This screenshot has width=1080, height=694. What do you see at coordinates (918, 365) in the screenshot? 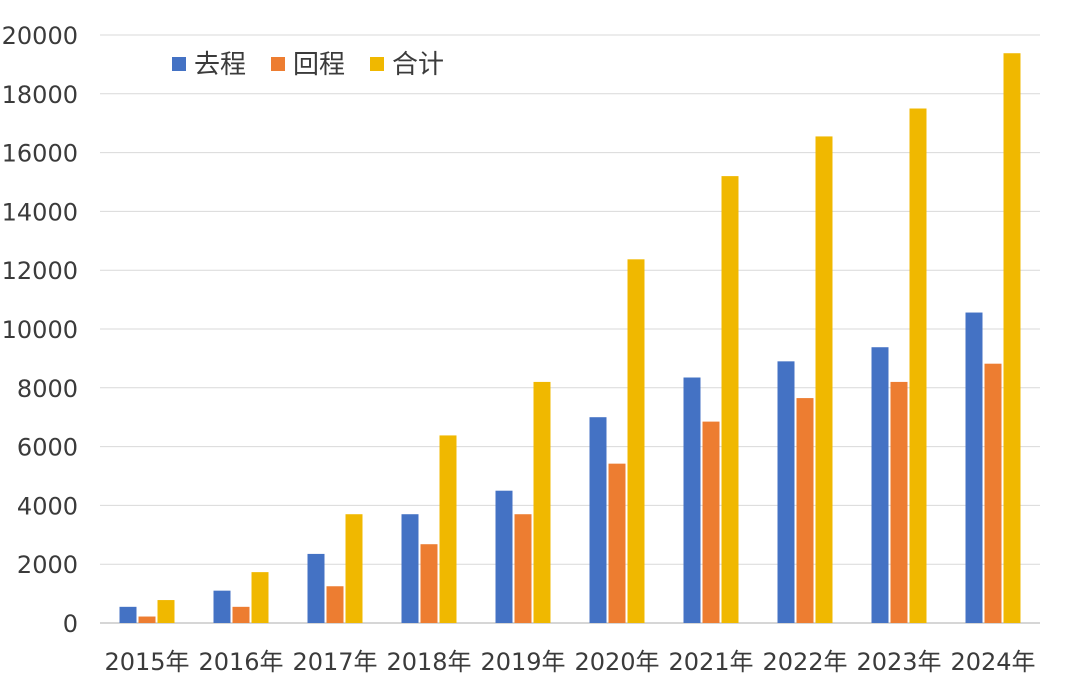
I see `bar-合计-2023年` at bounding box center [918, 365].